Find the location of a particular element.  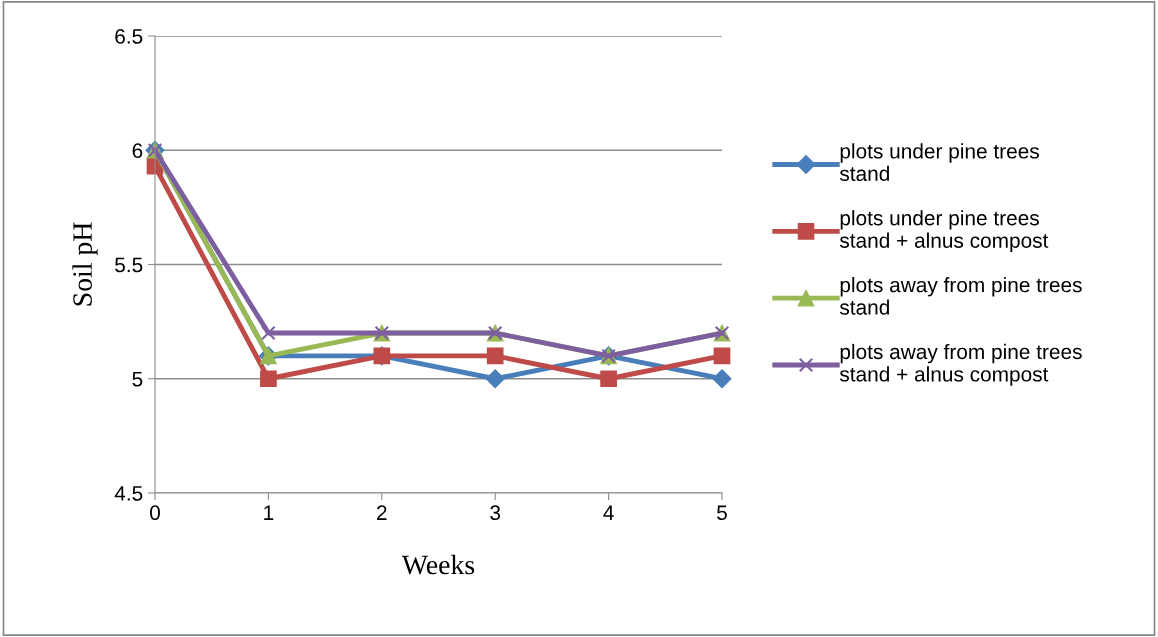

y-tick-label: 4.5 is located at coordinates (128, 493).